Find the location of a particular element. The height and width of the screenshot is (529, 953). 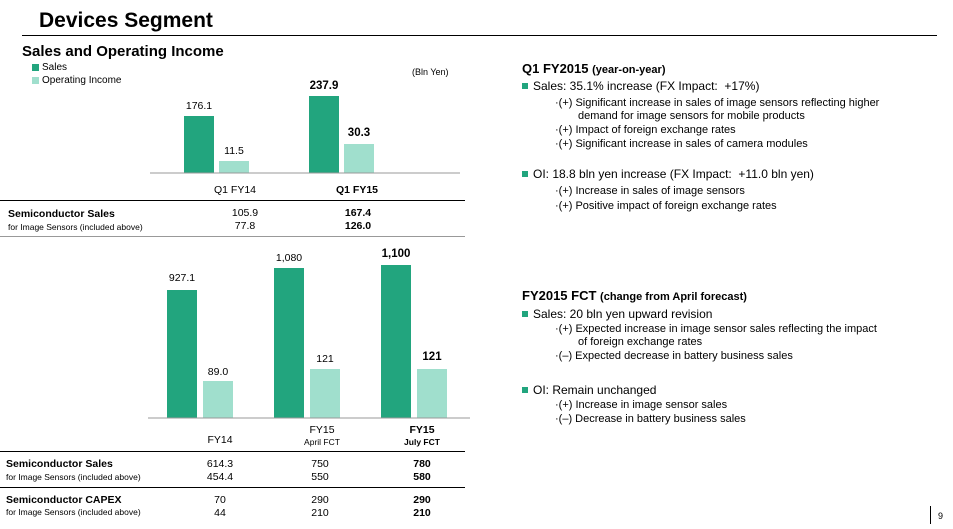

table-cell: 70 is located at coordinates (220, 500).